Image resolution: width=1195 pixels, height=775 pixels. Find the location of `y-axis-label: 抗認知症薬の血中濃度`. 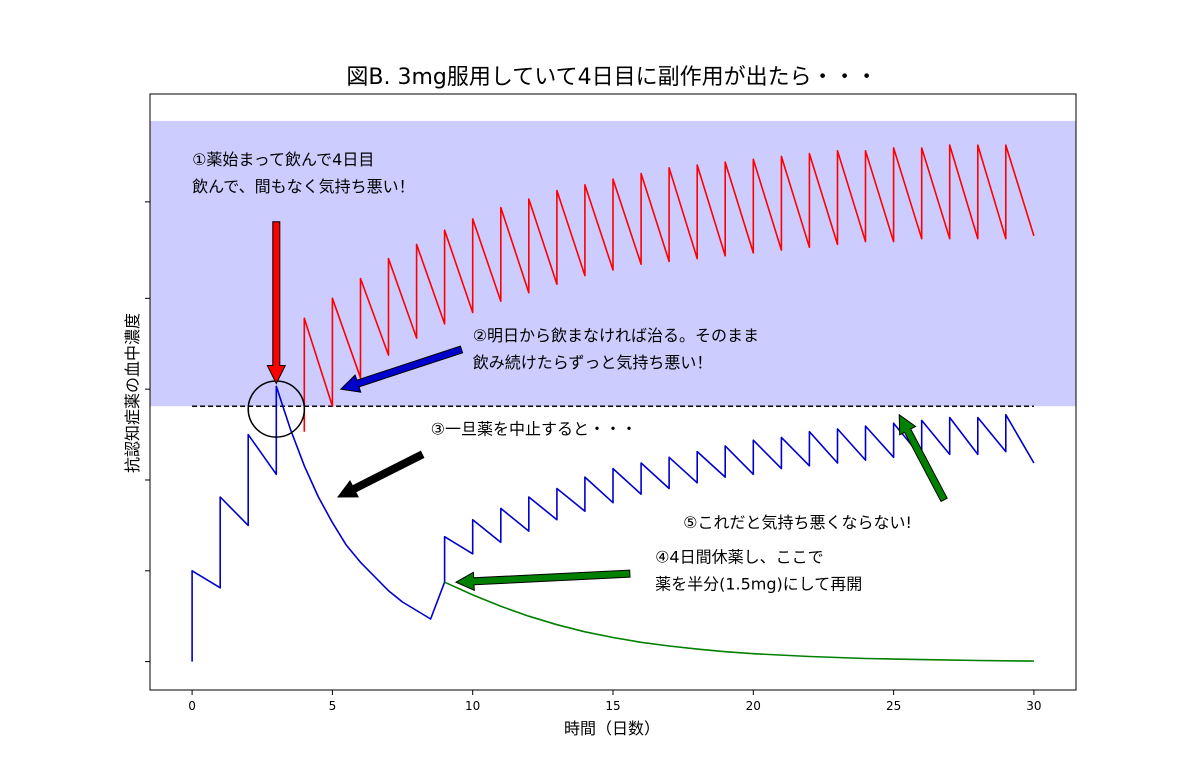

y-axis-label: 抗認知症薬の血中濃度 is located at coordinates (132, 393).